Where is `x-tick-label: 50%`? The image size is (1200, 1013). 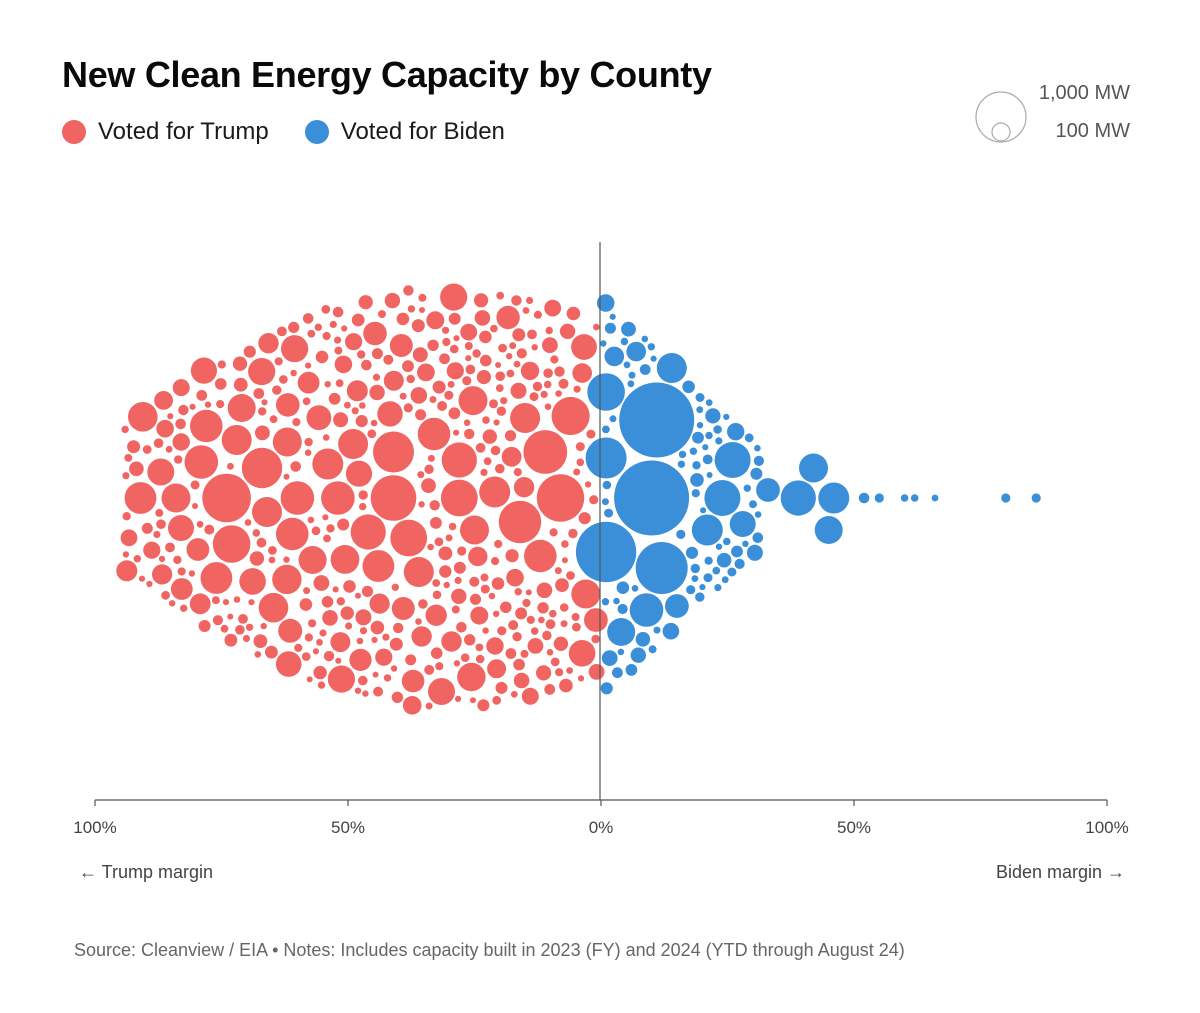 x-tick-label: 50% is located at coordinates (854, 827).